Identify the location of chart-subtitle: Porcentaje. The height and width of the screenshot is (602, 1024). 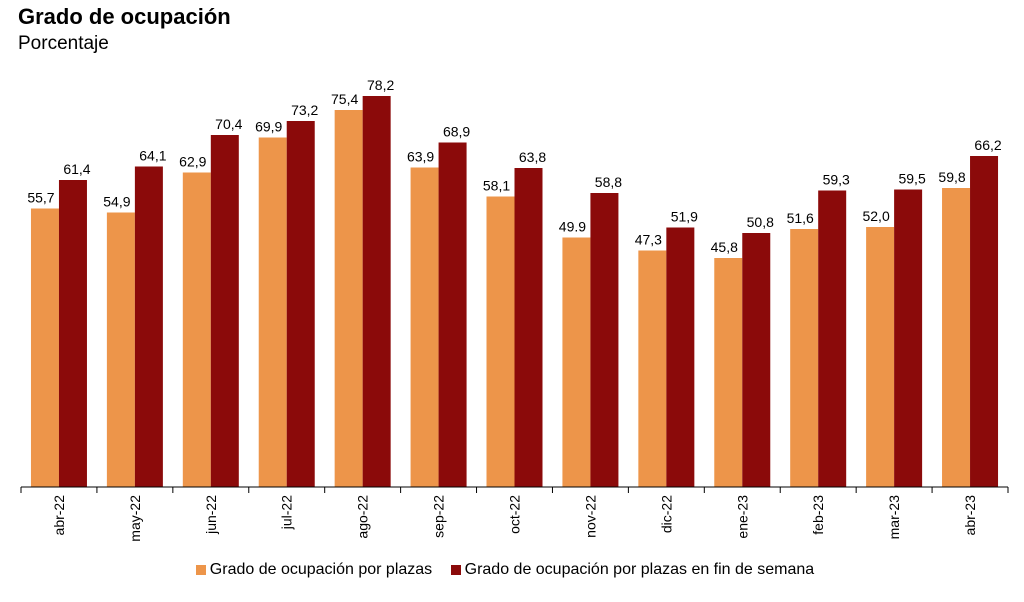
(63, 43).